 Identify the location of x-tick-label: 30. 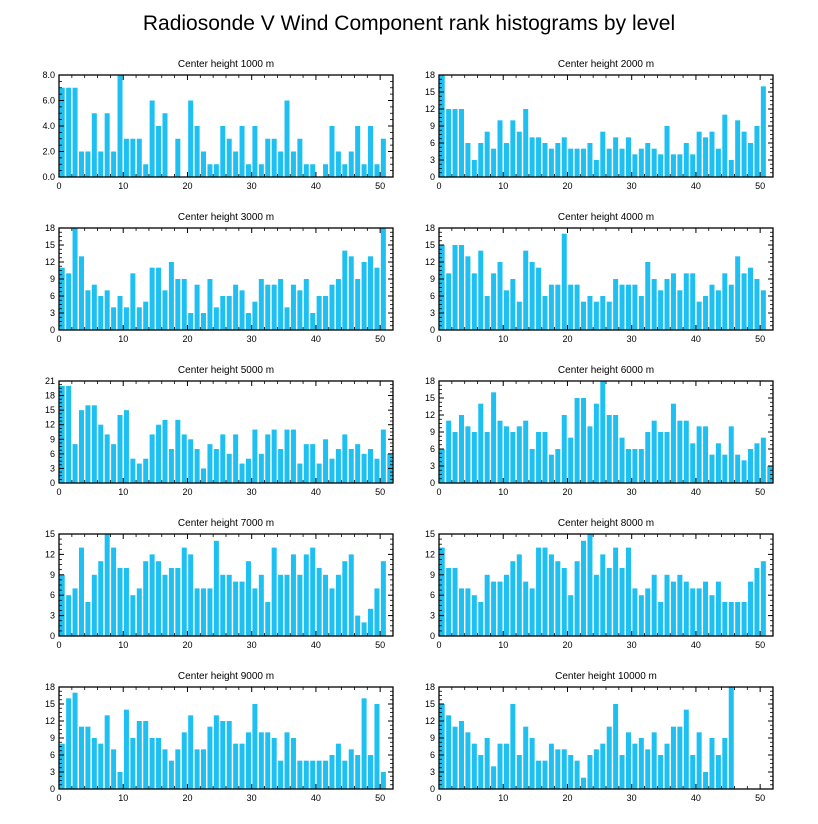
(252, 798).